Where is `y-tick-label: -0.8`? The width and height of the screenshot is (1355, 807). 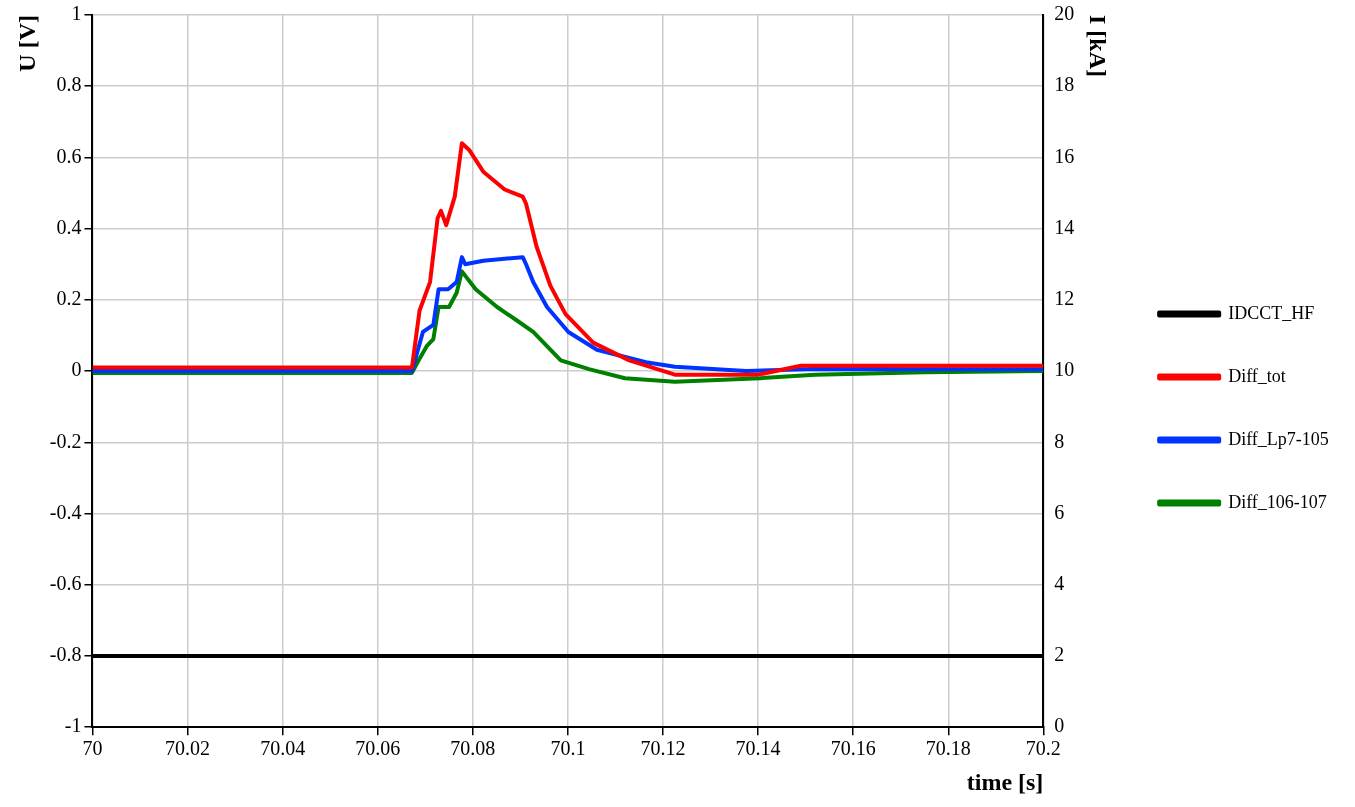
y-tick-label: -0.8 is located at coordinates (65, 654).